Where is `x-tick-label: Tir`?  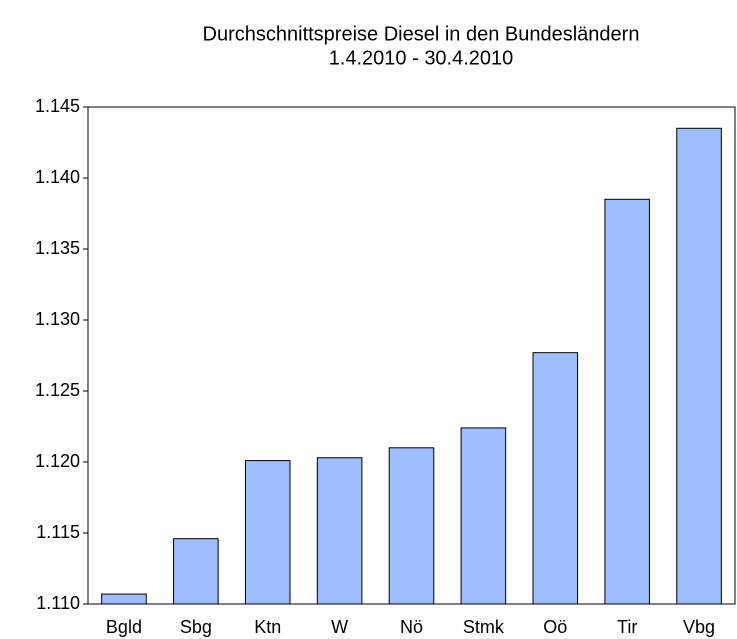
x-tick-label: Tir is located at coordinates (627, 627).